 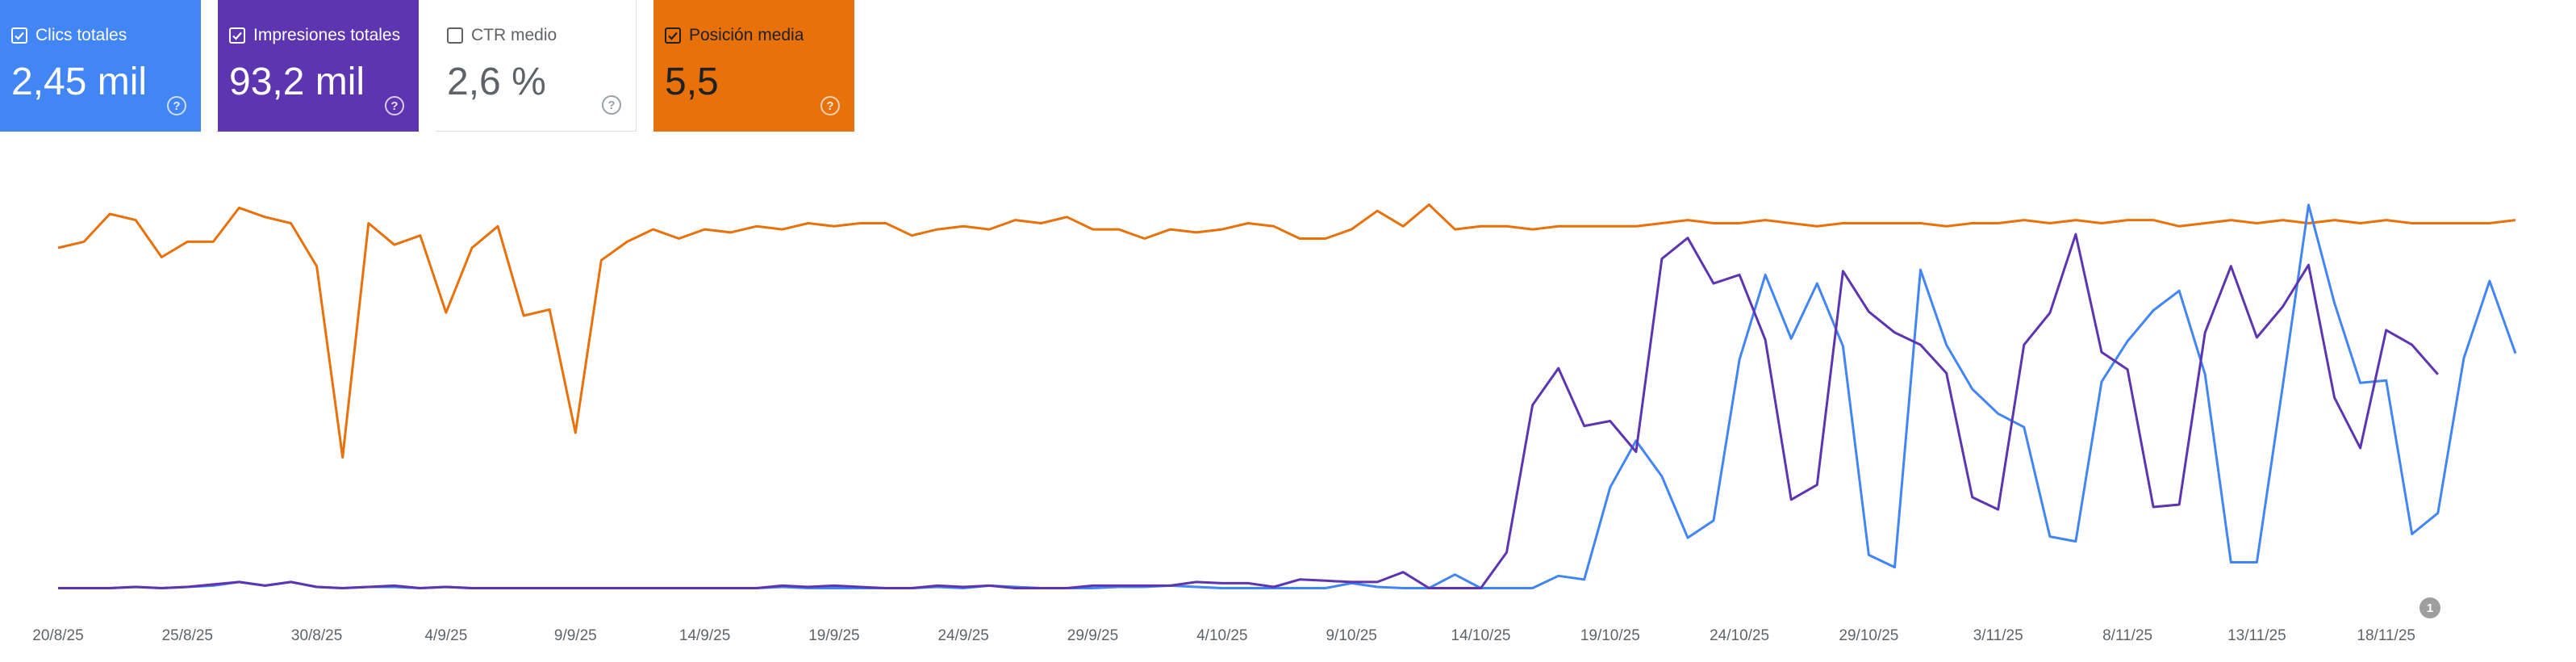 I want to click on annotation-marker: 1, so click(x=2429, y=607).